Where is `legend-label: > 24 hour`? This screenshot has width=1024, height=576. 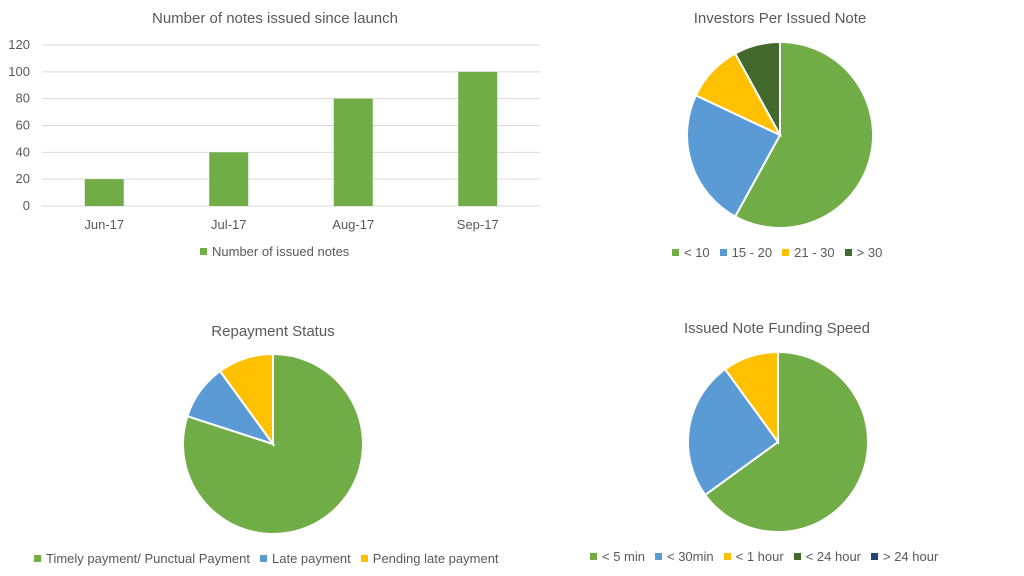
legend-label: > 24 hour is located at coordinates (911, 556).